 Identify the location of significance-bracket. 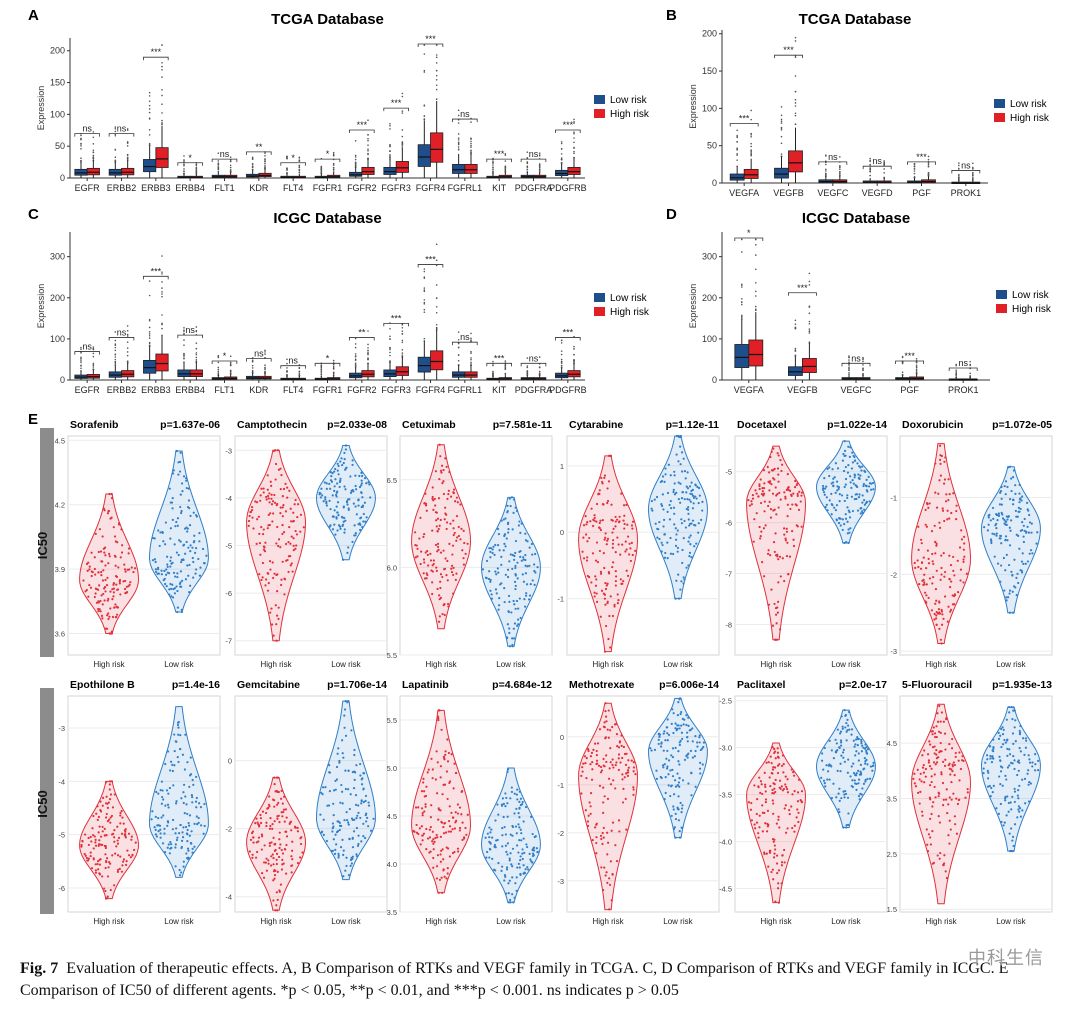
(156, 58).